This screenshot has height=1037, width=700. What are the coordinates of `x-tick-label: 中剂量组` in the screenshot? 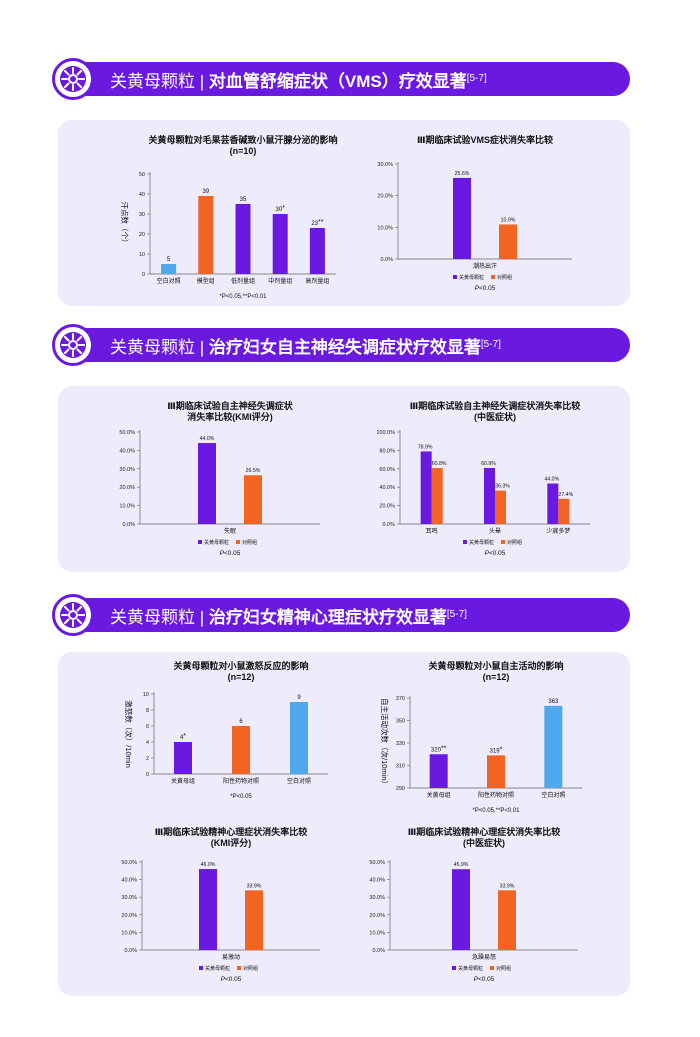 It's located at (280, 281).